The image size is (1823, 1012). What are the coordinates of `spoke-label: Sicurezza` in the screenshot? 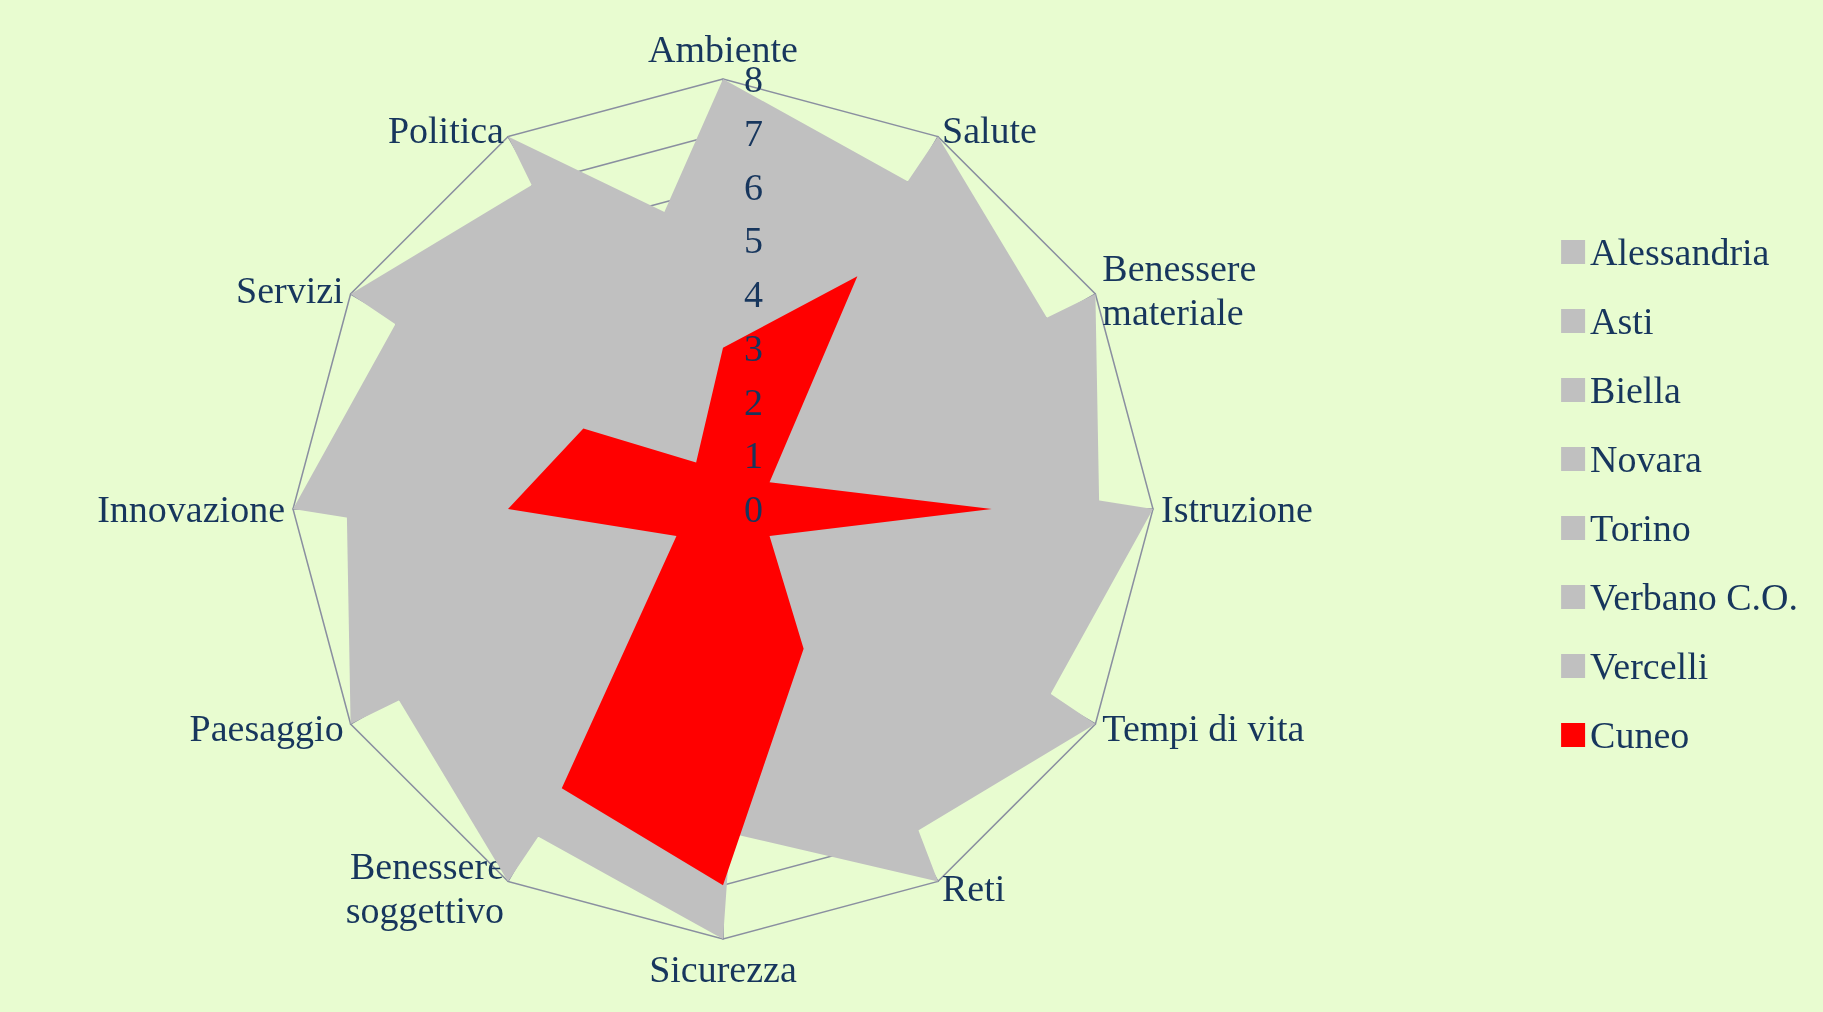 It's located at (723, 969).